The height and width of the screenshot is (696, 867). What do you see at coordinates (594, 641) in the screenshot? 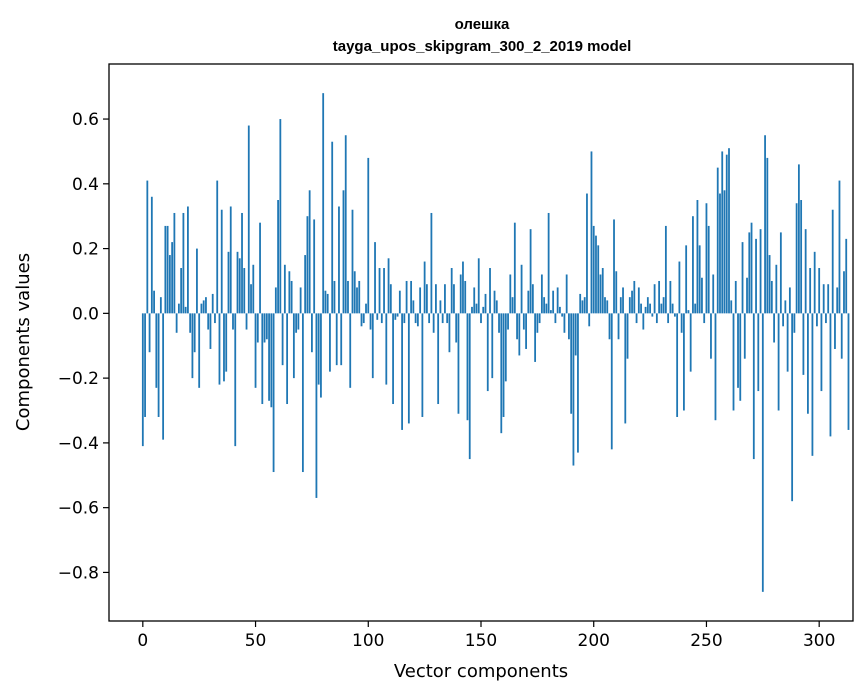
I see `x-tick-label-4: 200` at bounding box center [594, 641].